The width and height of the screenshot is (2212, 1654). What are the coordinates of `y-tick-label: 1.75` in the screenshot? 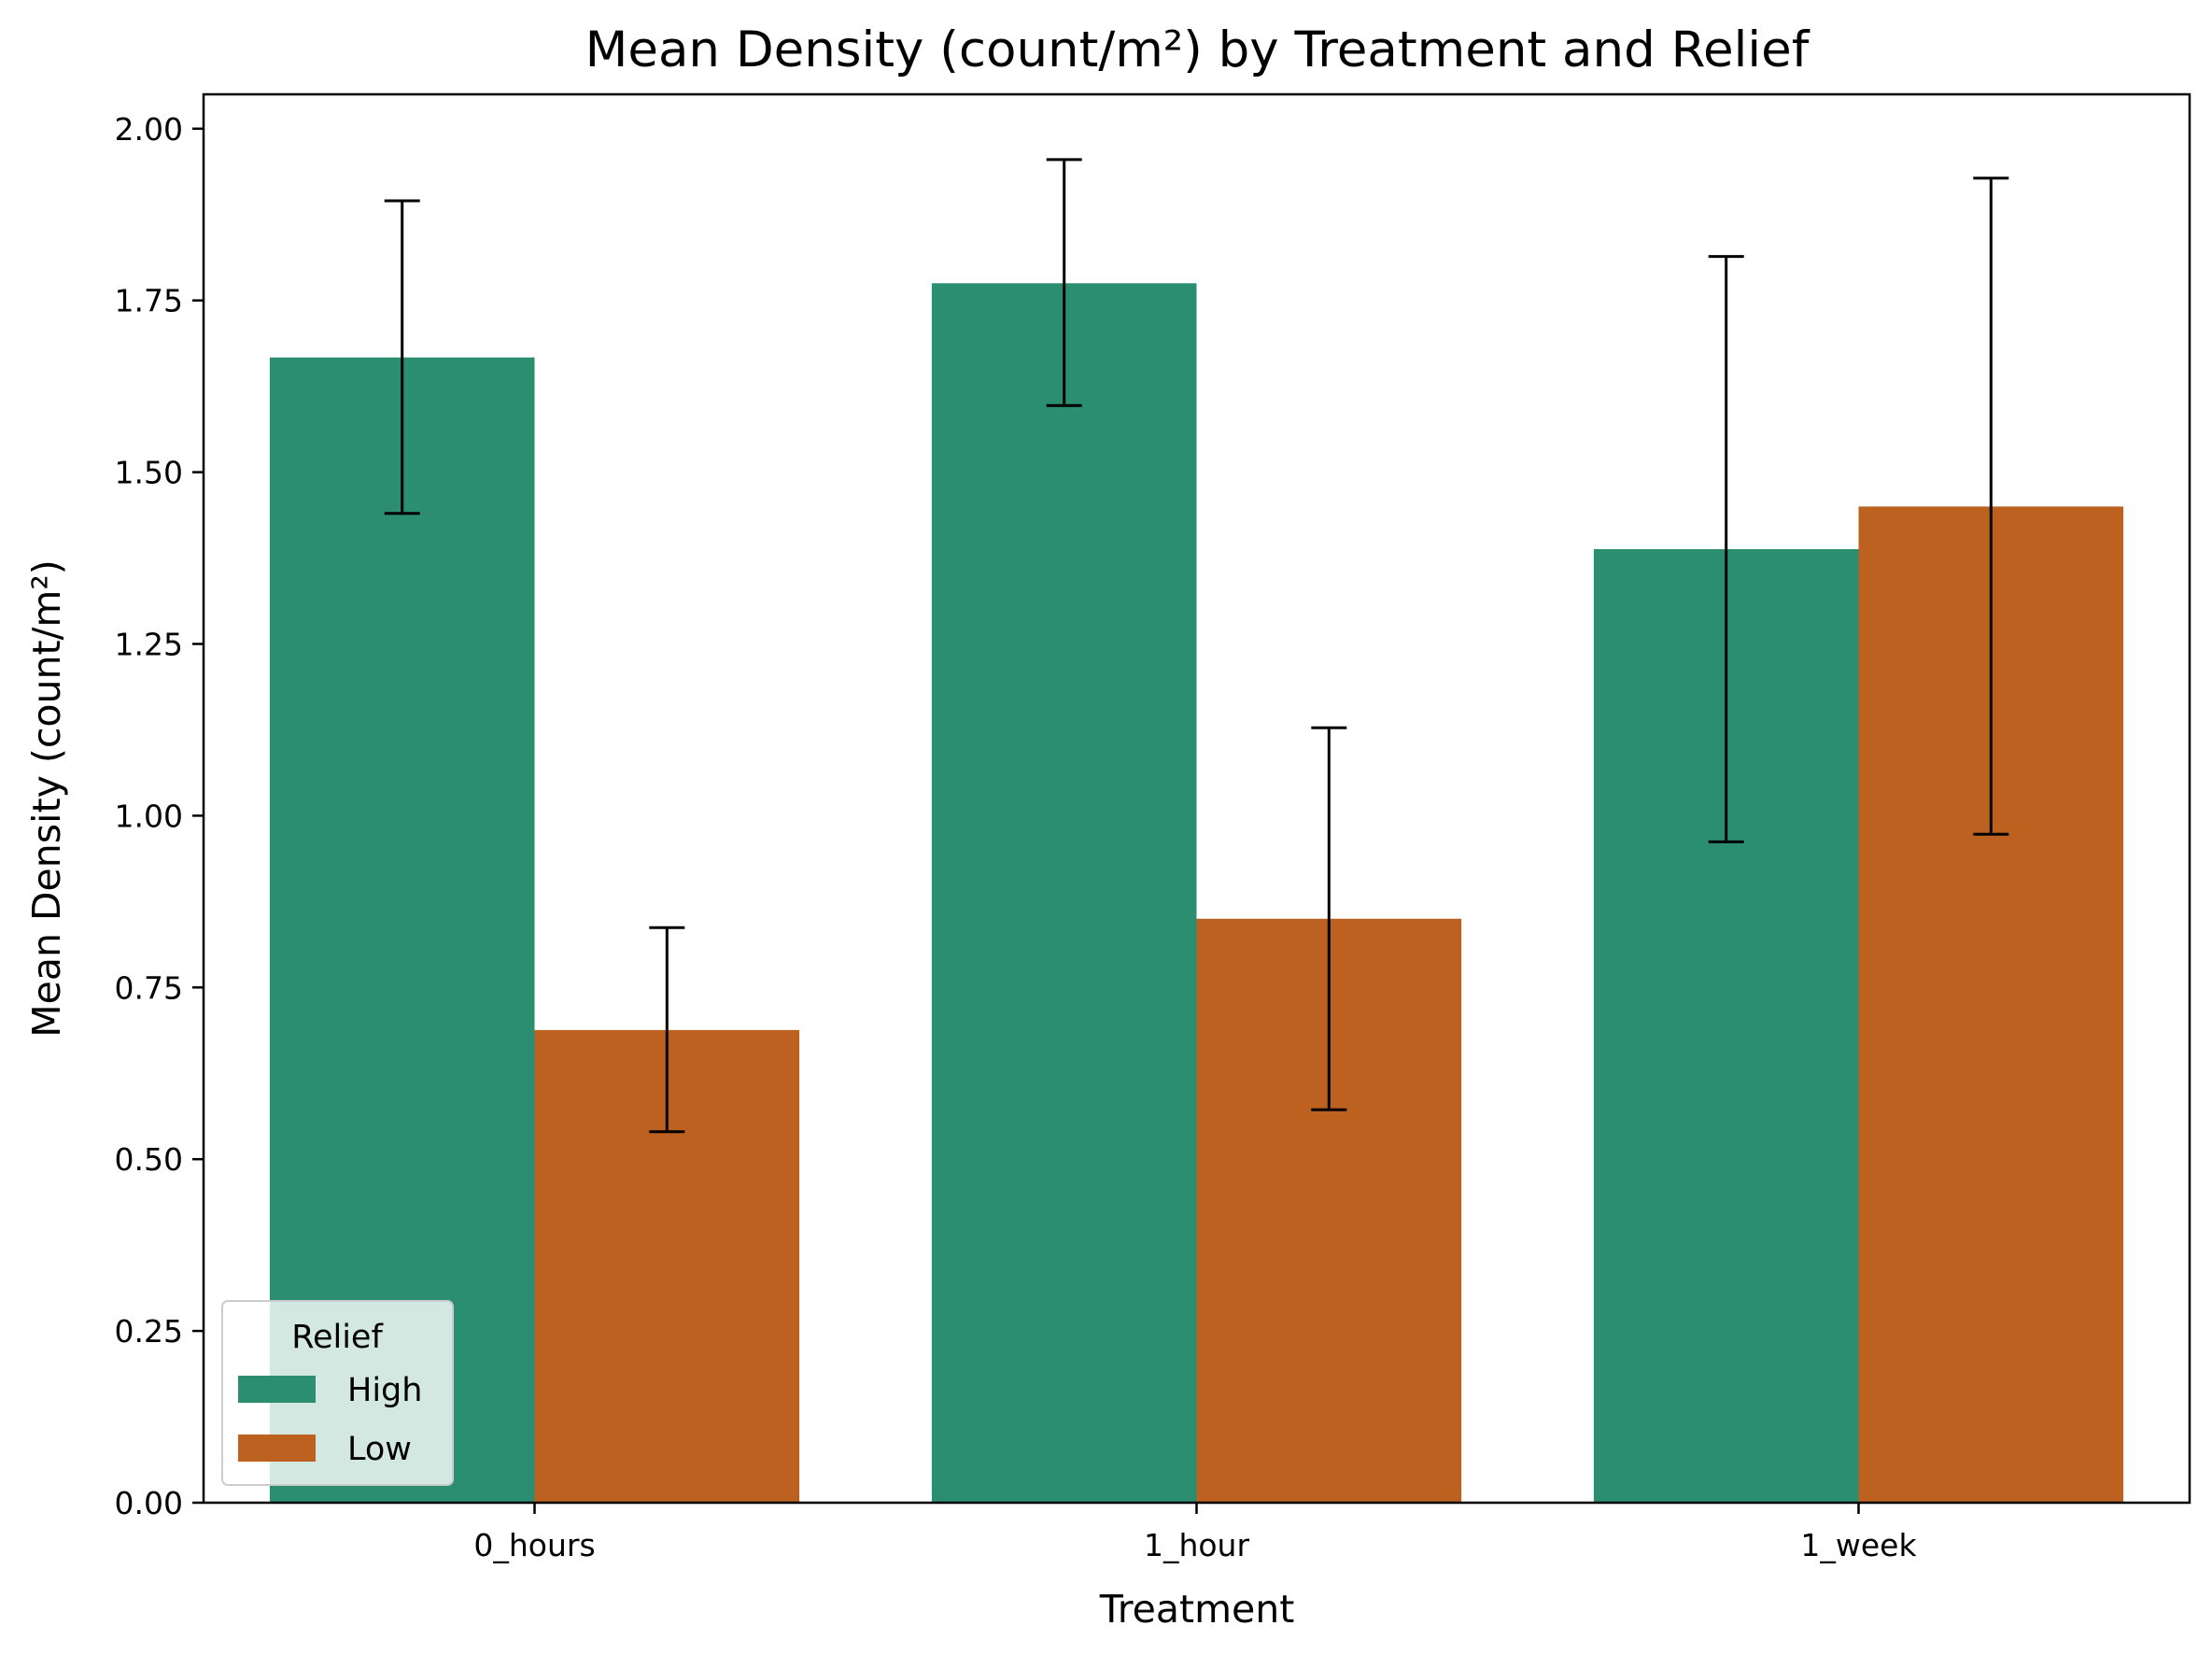 It's located at (149, 301).